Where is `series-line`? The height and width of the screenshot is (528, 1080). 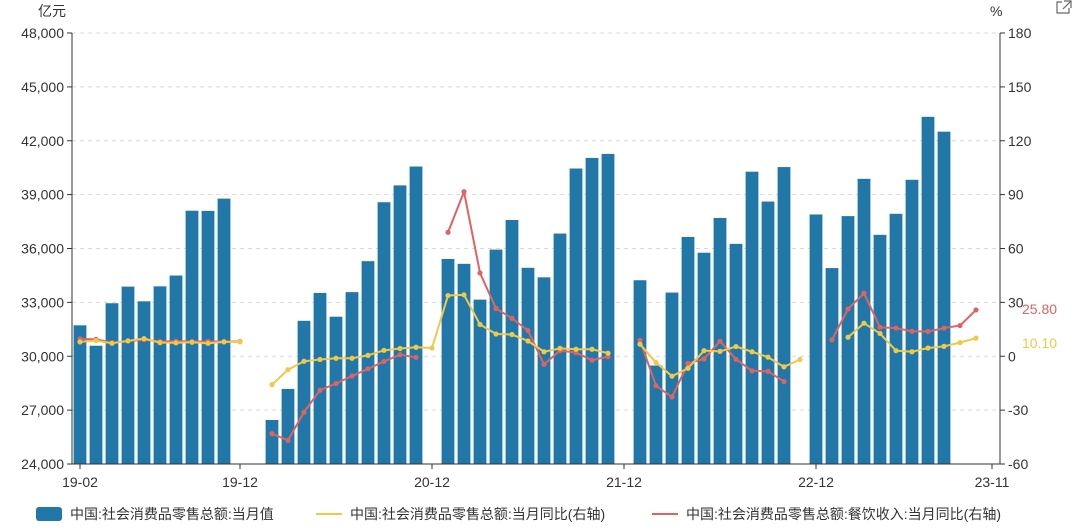
series-line is located at coordinates (344, 397).